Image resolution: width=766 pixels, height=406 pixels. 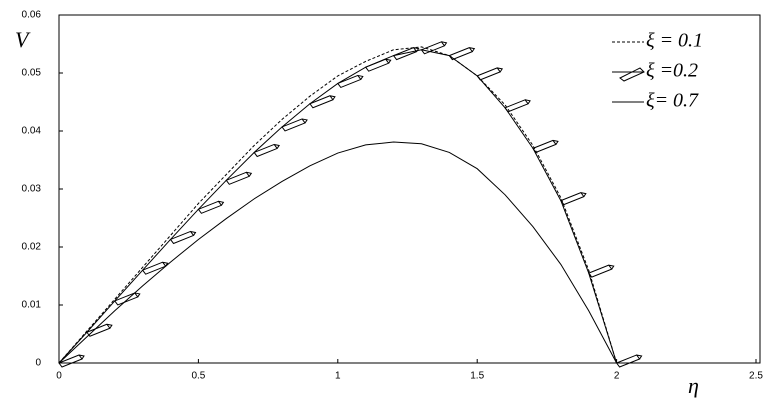 I want to click on legend-swatch, so click(x=628, y=74).